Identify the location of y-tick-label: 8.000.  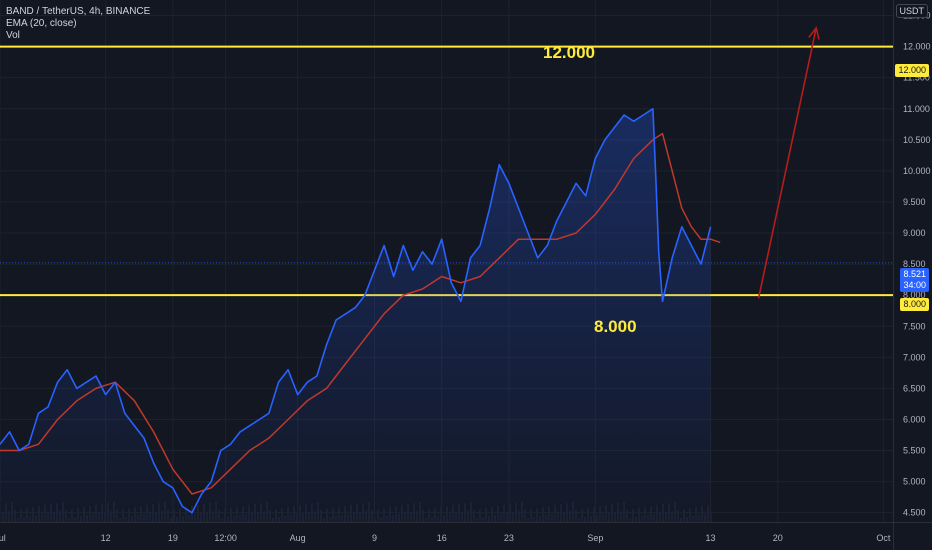
(914, 295).